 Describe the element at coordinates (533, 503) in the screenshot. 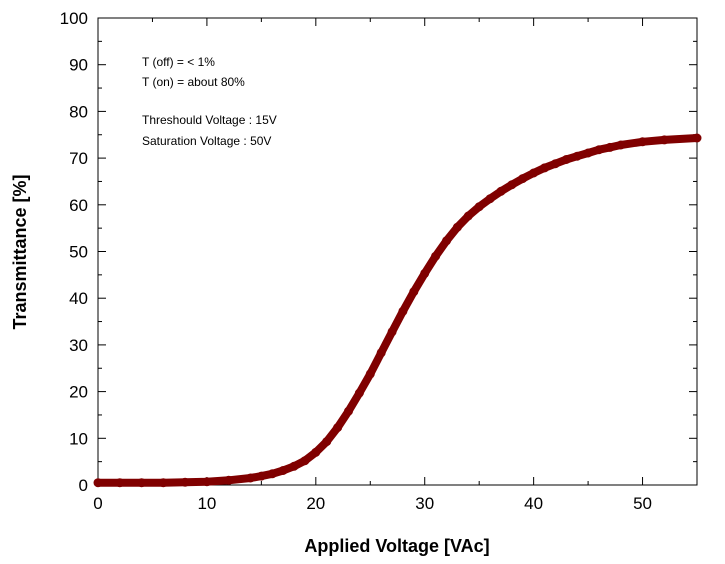

I see `x-tick-label: 40` at that location.